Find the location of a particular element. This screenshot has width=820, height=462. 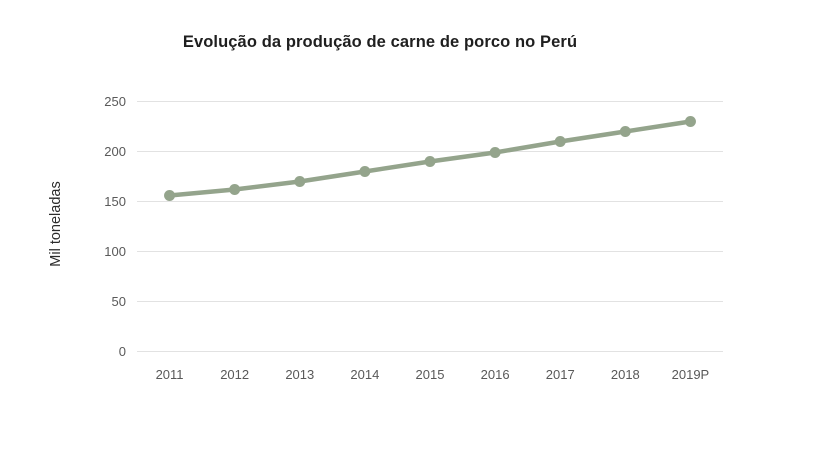

data-point-2014 is located at coordinates (365, 171).